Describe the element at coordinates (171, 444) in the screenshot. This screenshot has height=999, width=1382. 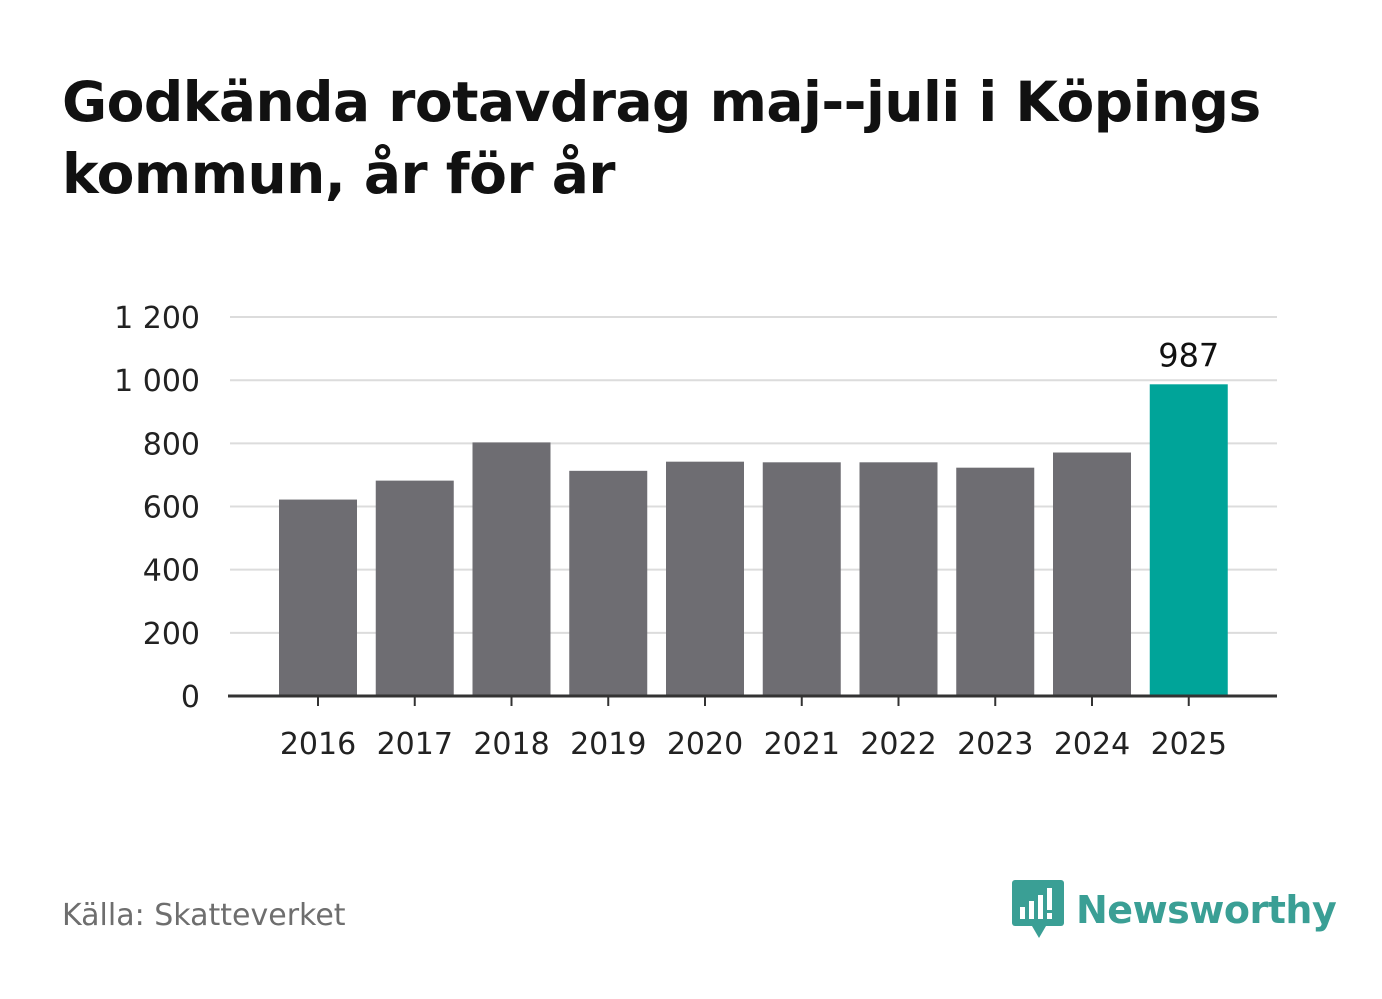
I see `y-tick-label: 800` at that location.